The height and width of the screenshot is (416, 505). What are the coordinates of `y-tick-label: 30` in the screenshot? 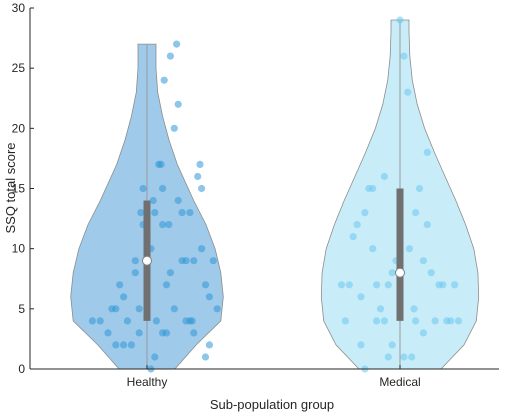 It's located at (19, 8).